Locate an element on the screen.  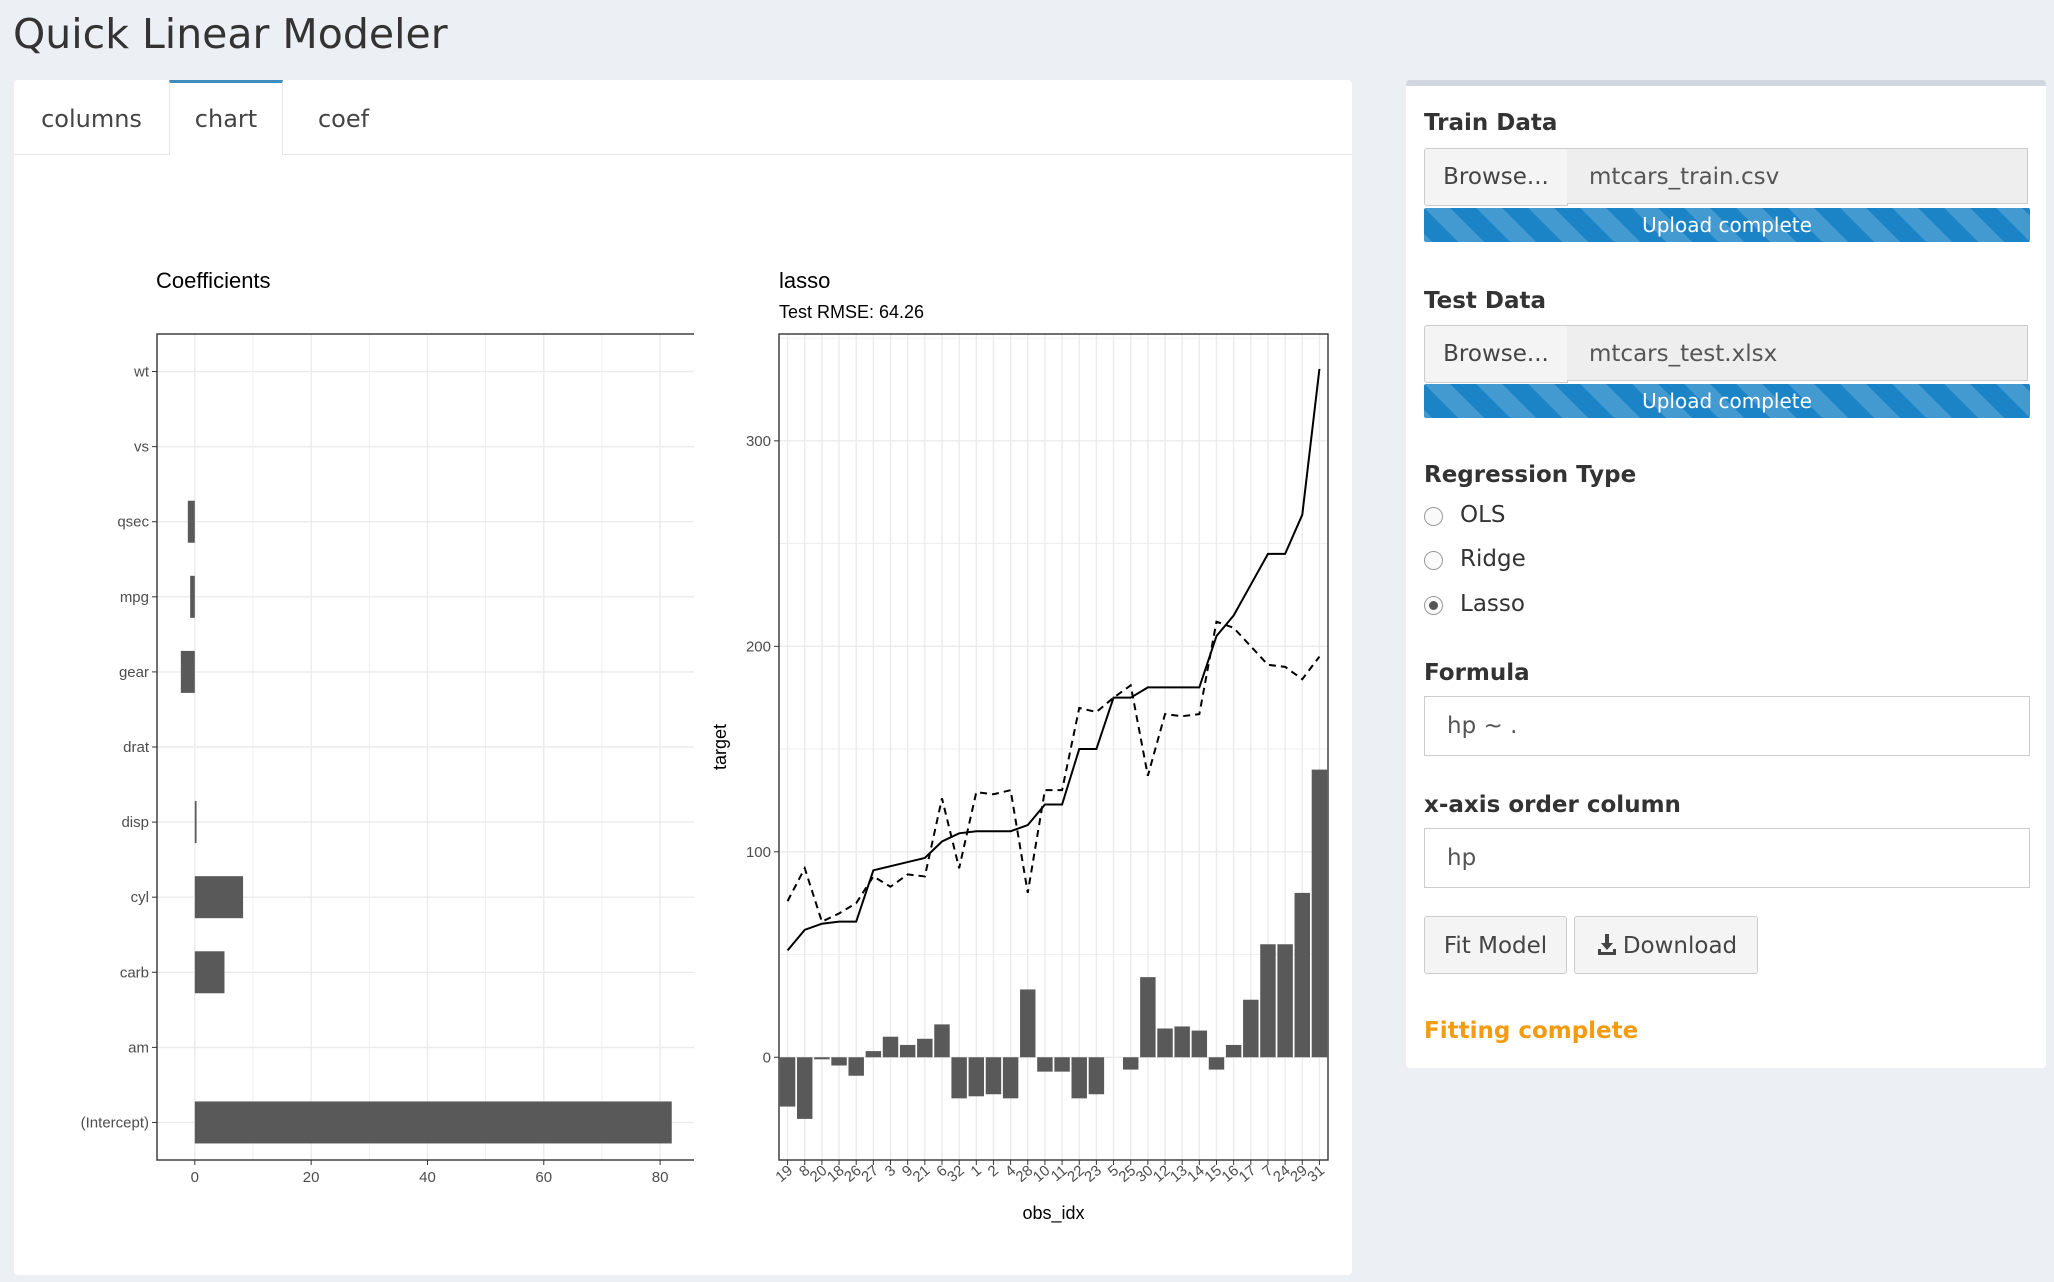
train-file-name: mtcars_train.csv is located at coordinates (1797, 176).